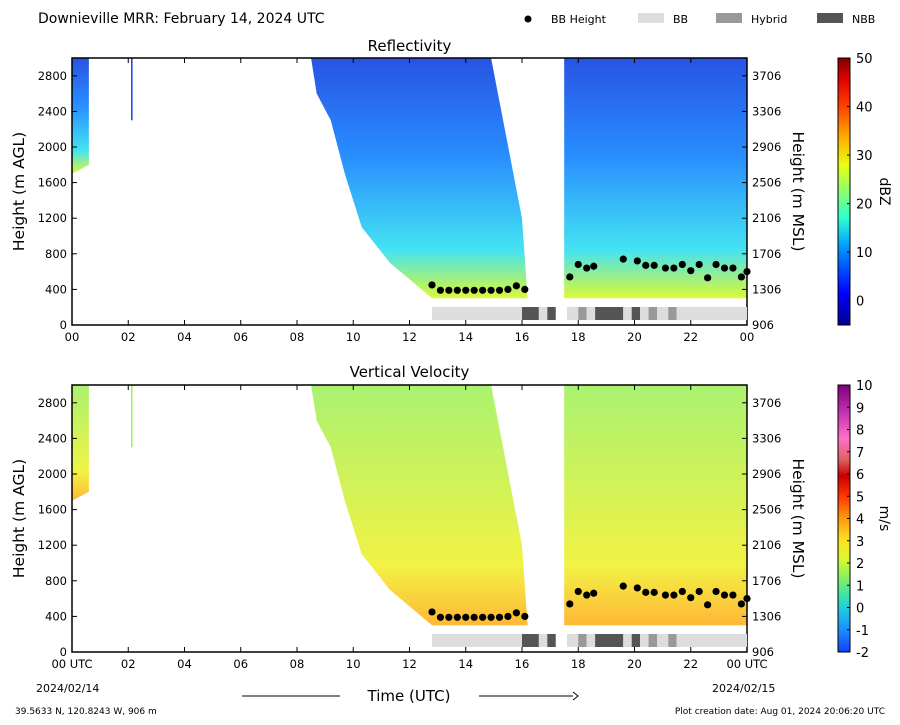 This screenshot has height=725, width=900. I want to click on y-tick-label: 400, so click(56, 616).